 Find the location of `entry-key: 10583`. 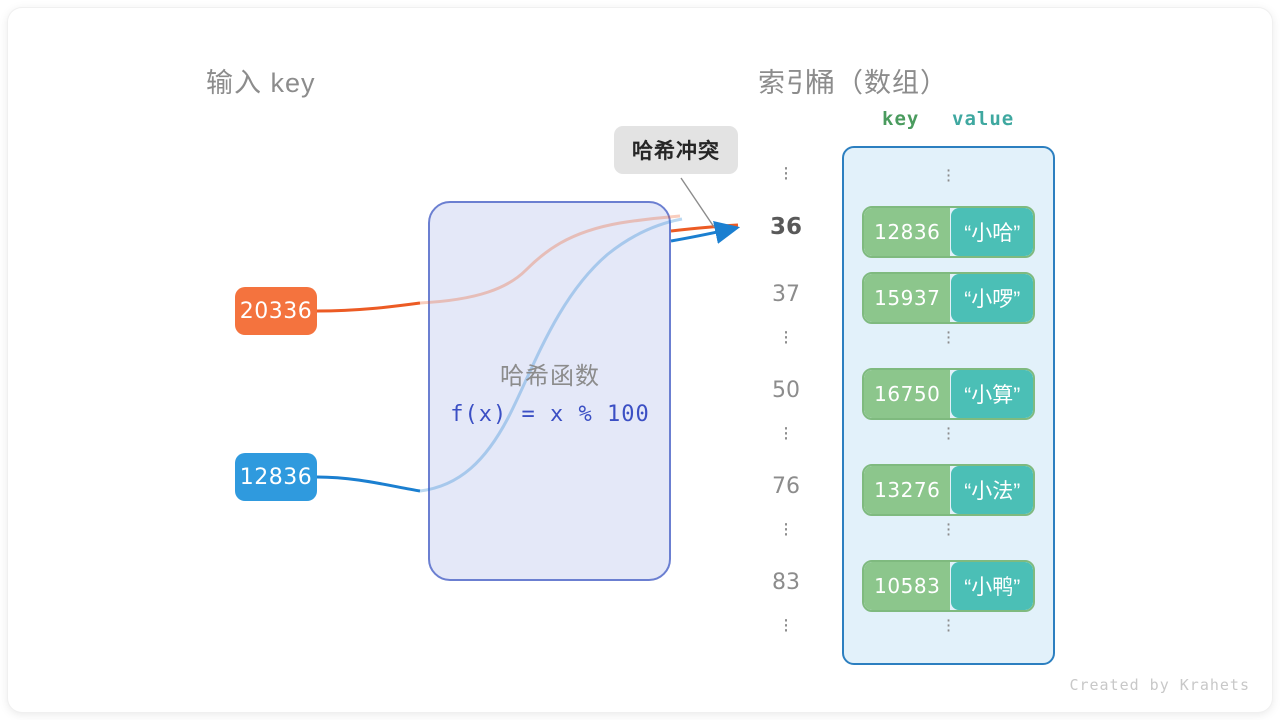

entry-key: 10583 is located at coordinates (907, 586).